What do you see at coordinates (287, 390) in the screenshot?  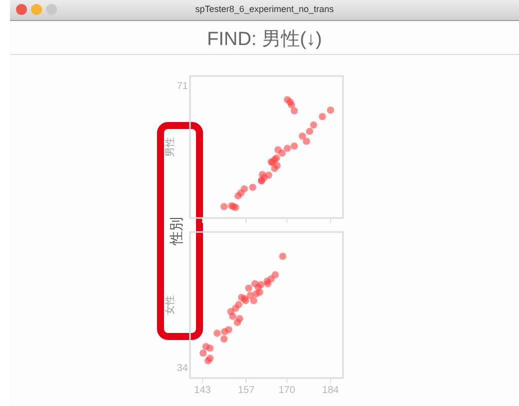 I see `x-tick-label: 170` at bounding box center [287, 390].